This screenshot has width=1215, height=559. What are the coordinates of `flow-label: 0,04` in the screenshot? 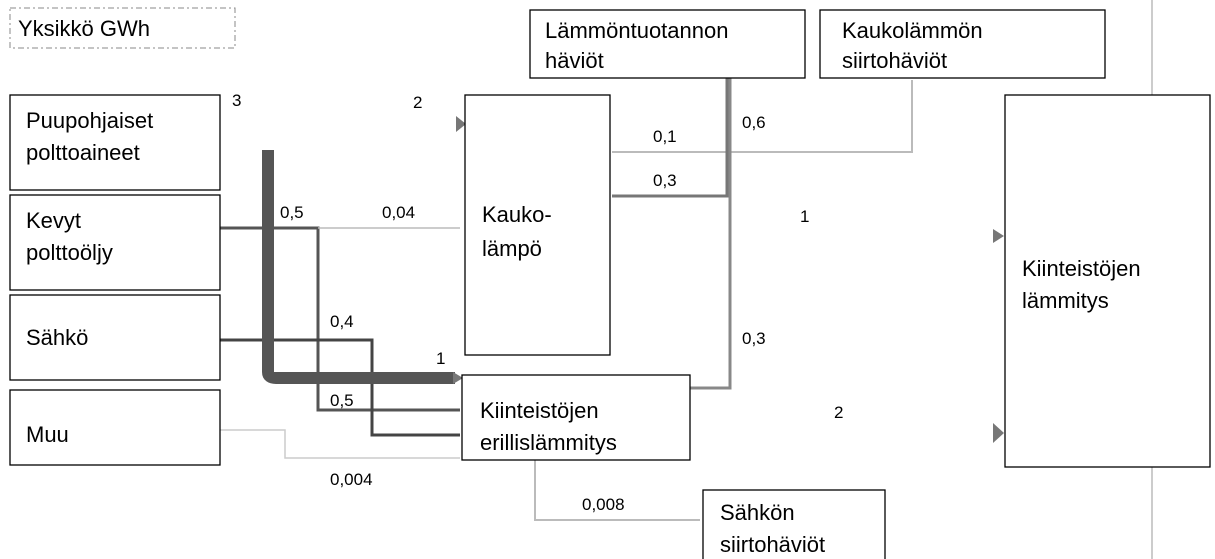 It's located at (398, 212).